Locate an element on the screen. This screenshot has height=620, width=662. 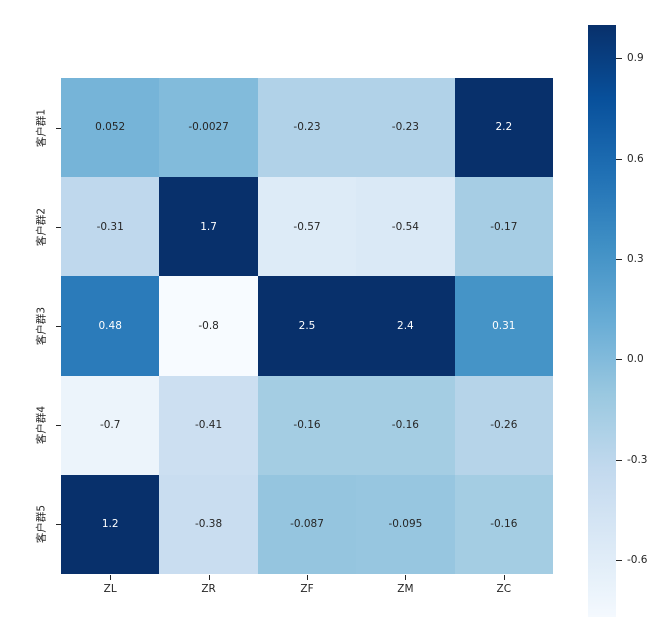
y-tick-label: 客户群5 is located at coordinates (41, 524).